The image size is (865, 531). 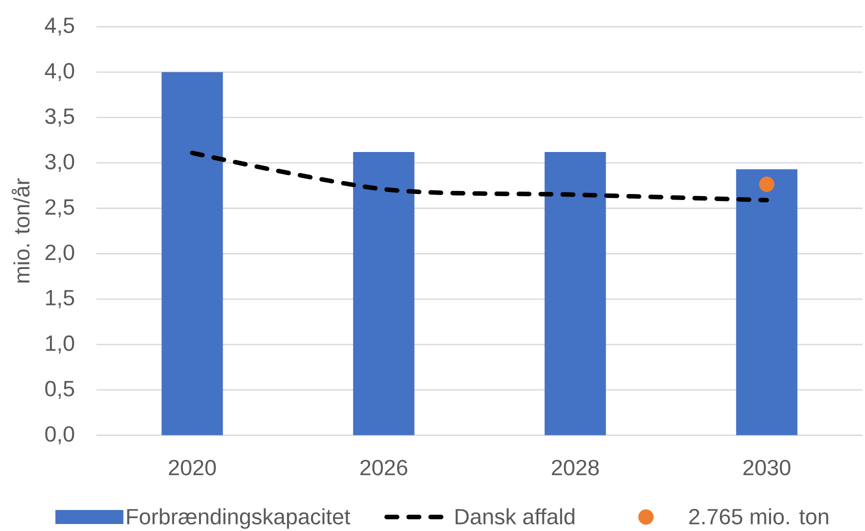 What do you see at coordinates (21, 230) in the screenshot?
I see `y-axis-title: mio. ton/år` at bounding box center [21, 230].